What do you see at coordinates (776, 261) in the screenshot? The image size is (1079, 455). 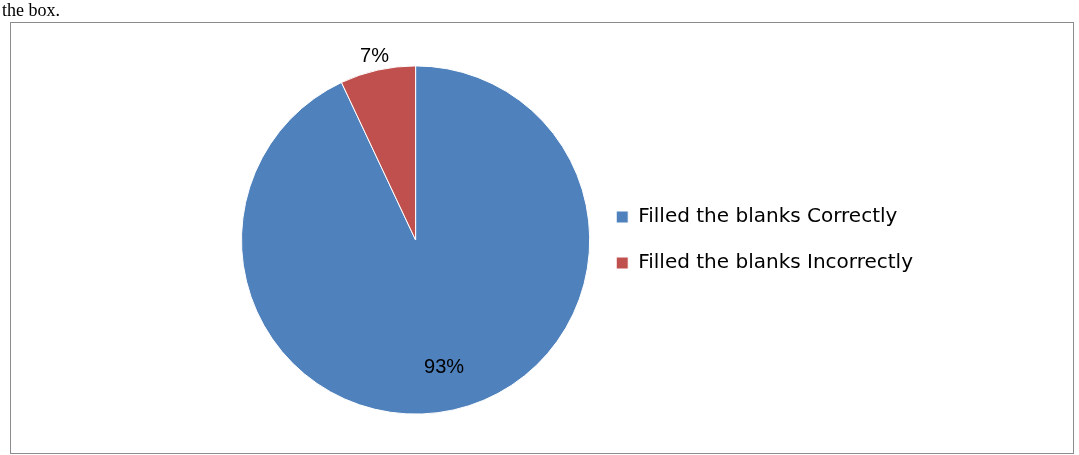 I see `legend-label: Filled the blanks Incorrectly` at bounding box center [776, 261].